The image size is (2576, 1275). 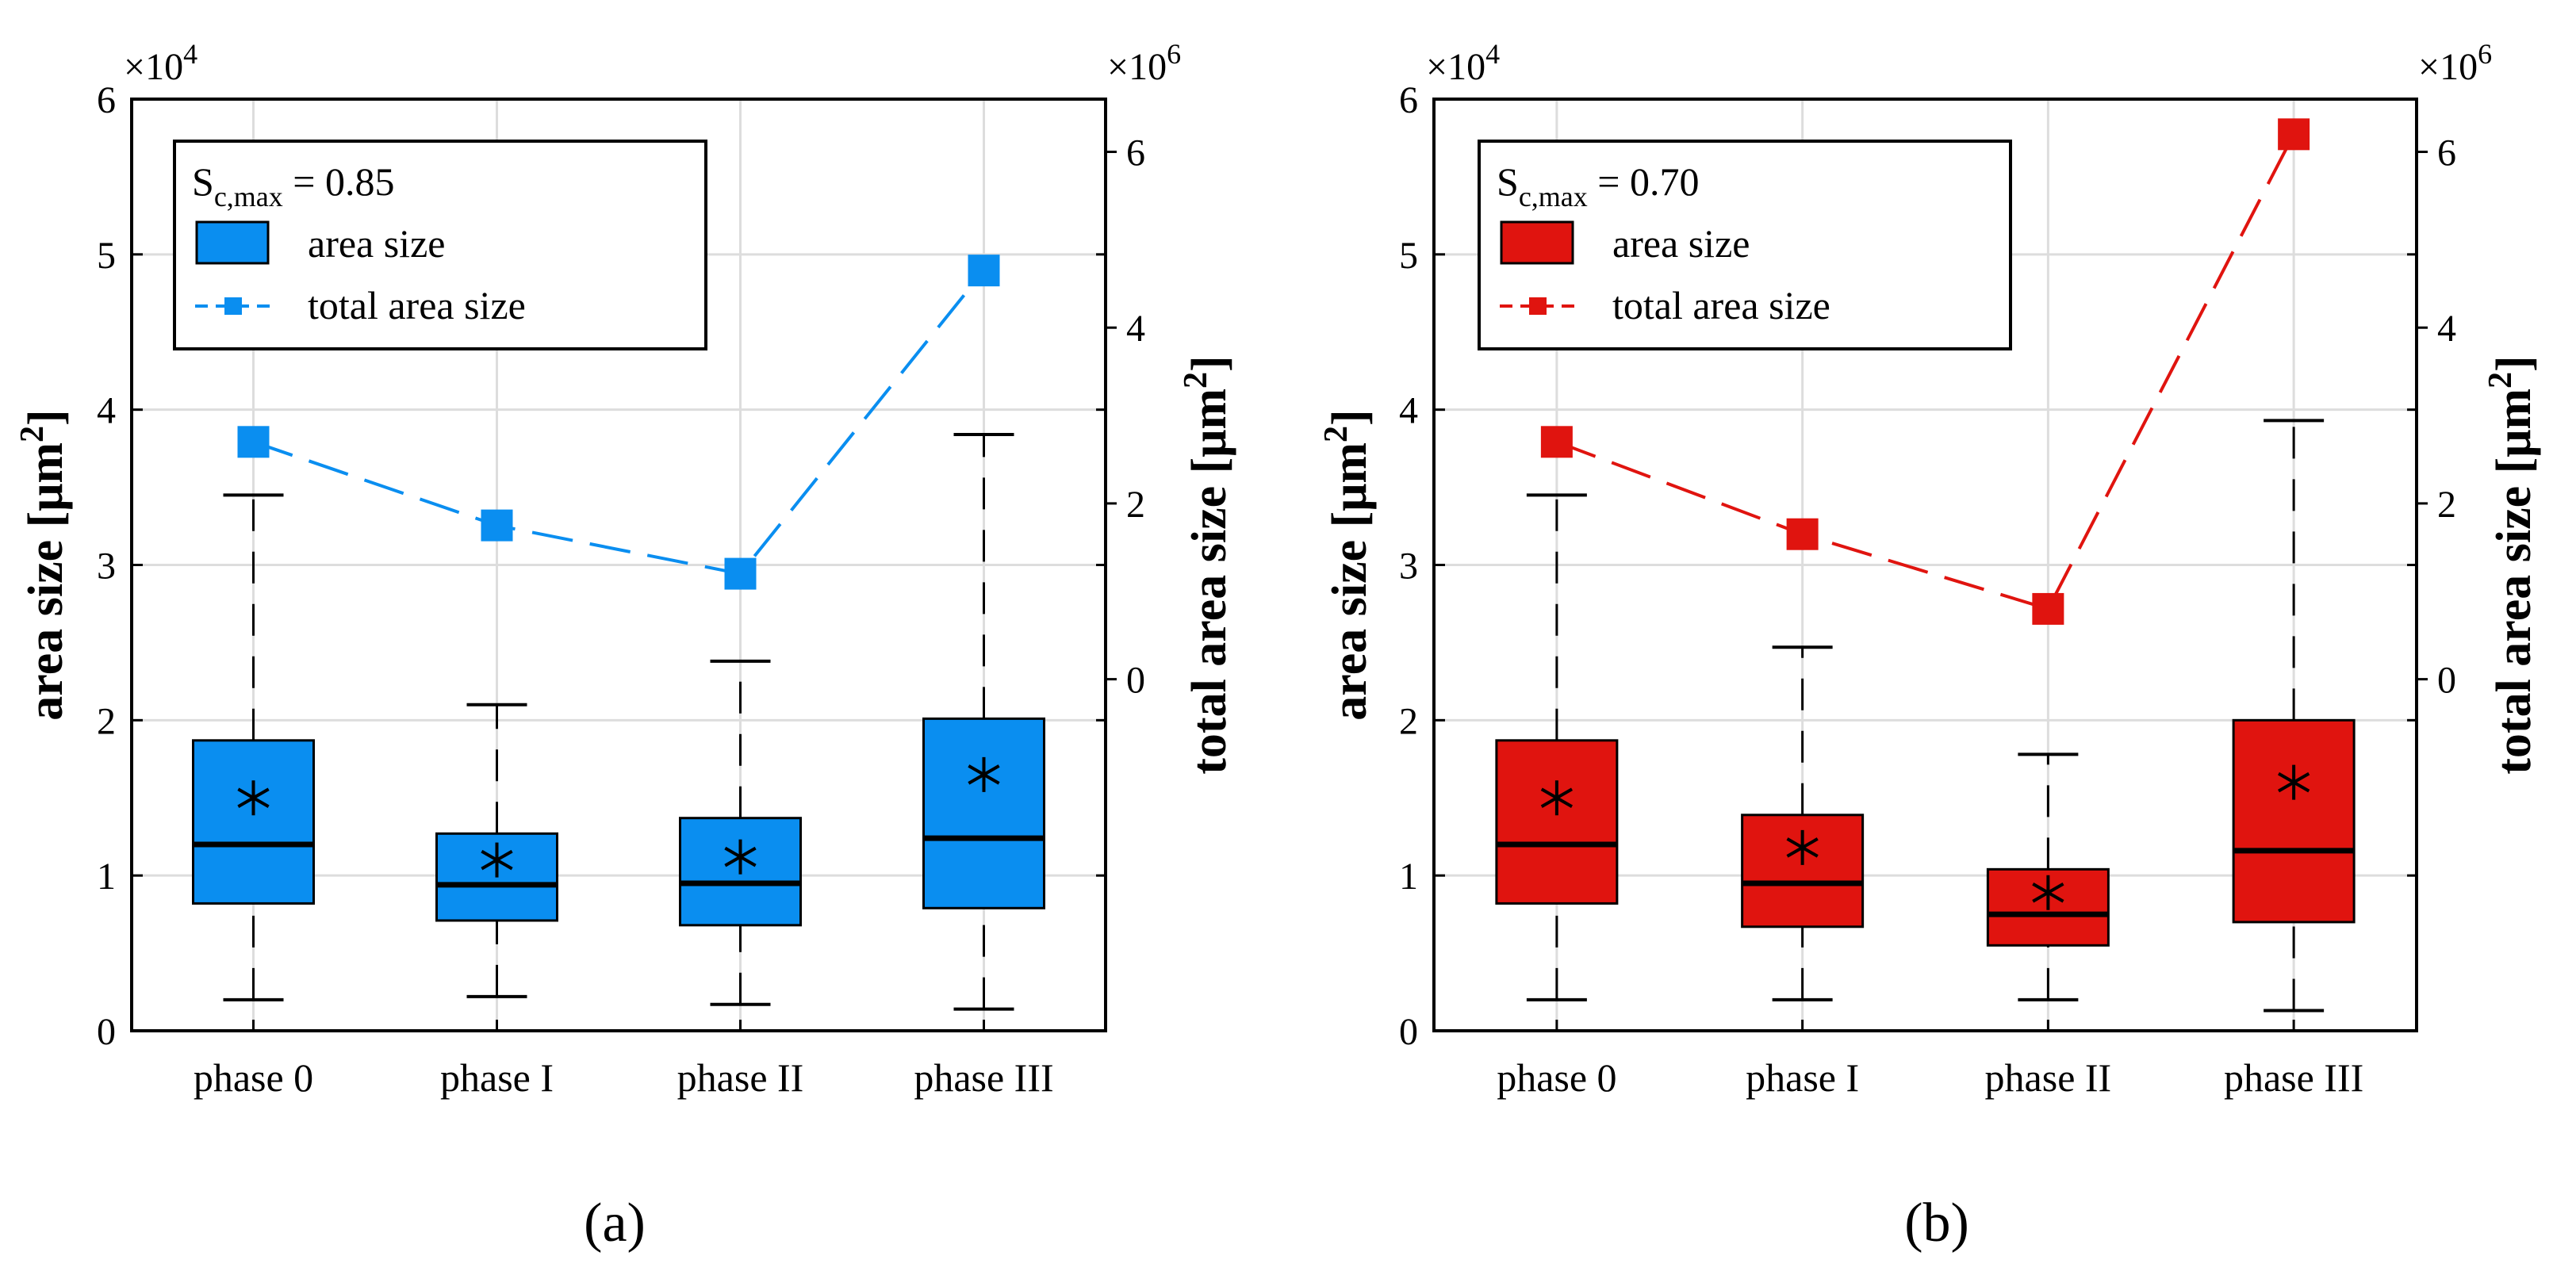 I want to click on y2-axis-label: total area size [μm2], so click(x=1207, y=564).